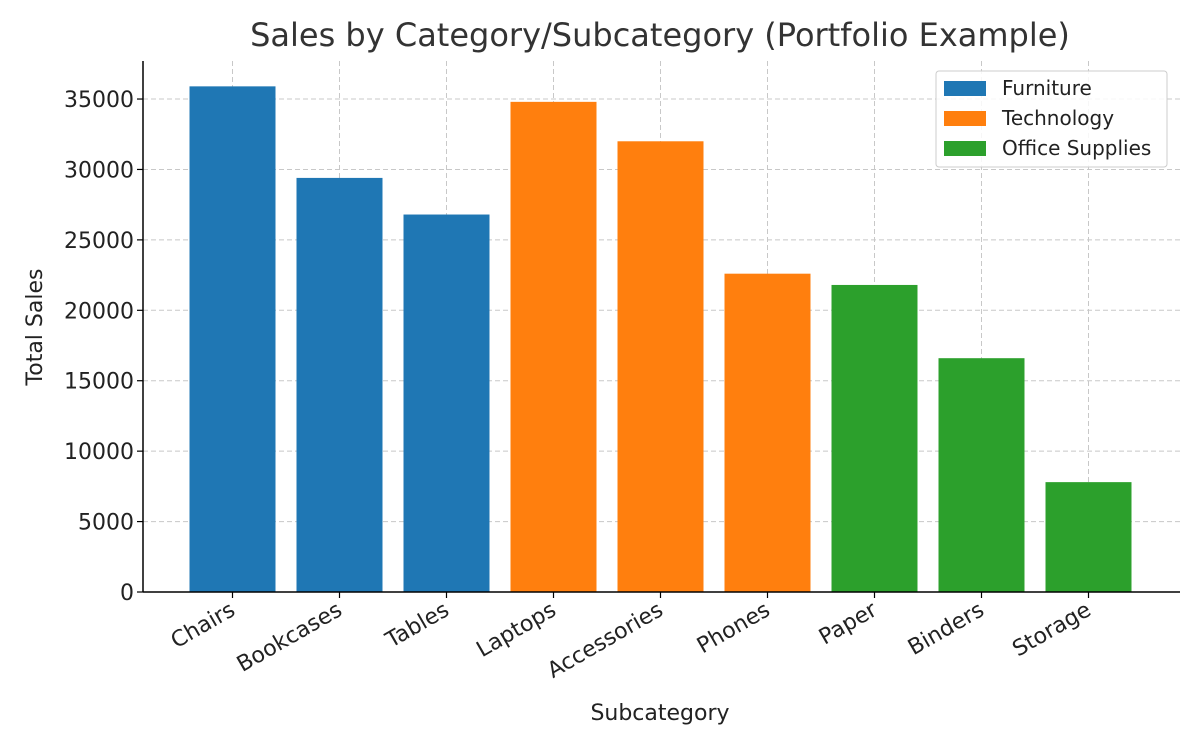 The image size is (1200, 750). I want to click on x-tick-label: Phones, so click(733, 628).